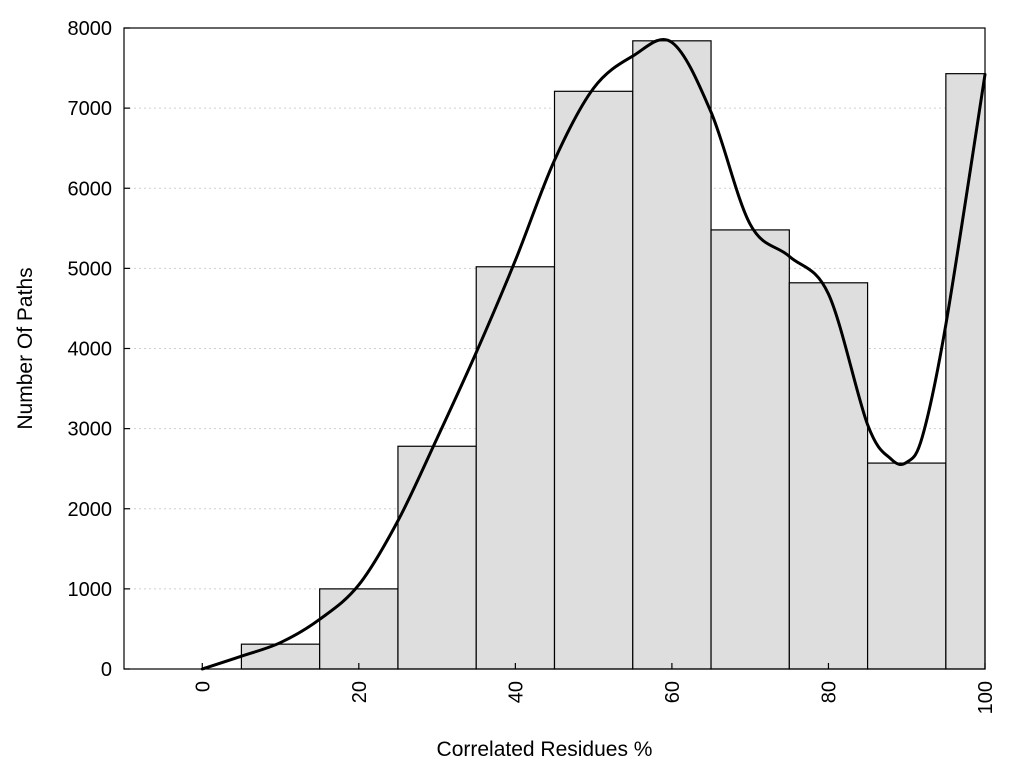 The width and height of the screenshot is (1024, 768). Describe the element at coordinates (90, 269) in the screenshot. I see `y-tick-label: 5000` at that location.